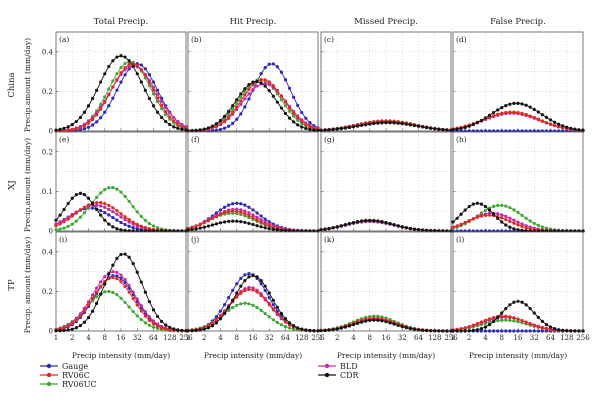  I want to click on x-tick-label: 16, so click(386, 338).